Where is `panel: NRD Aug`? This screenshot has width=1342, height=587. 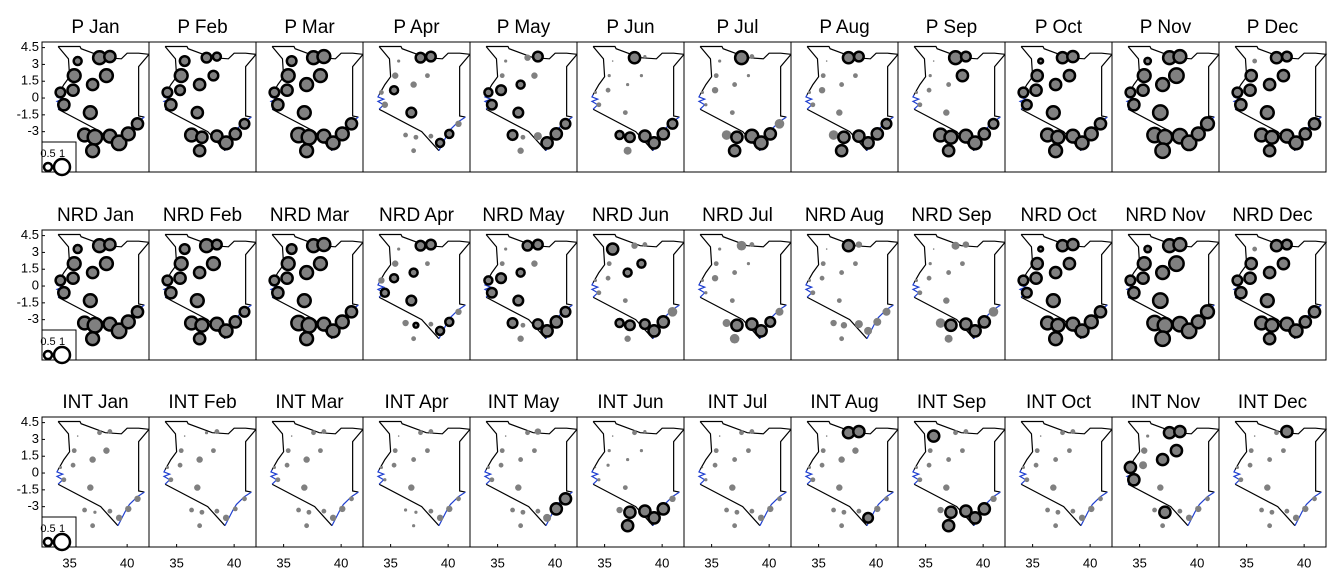
panel: NRD Aug is located at coordinates (845, 283).